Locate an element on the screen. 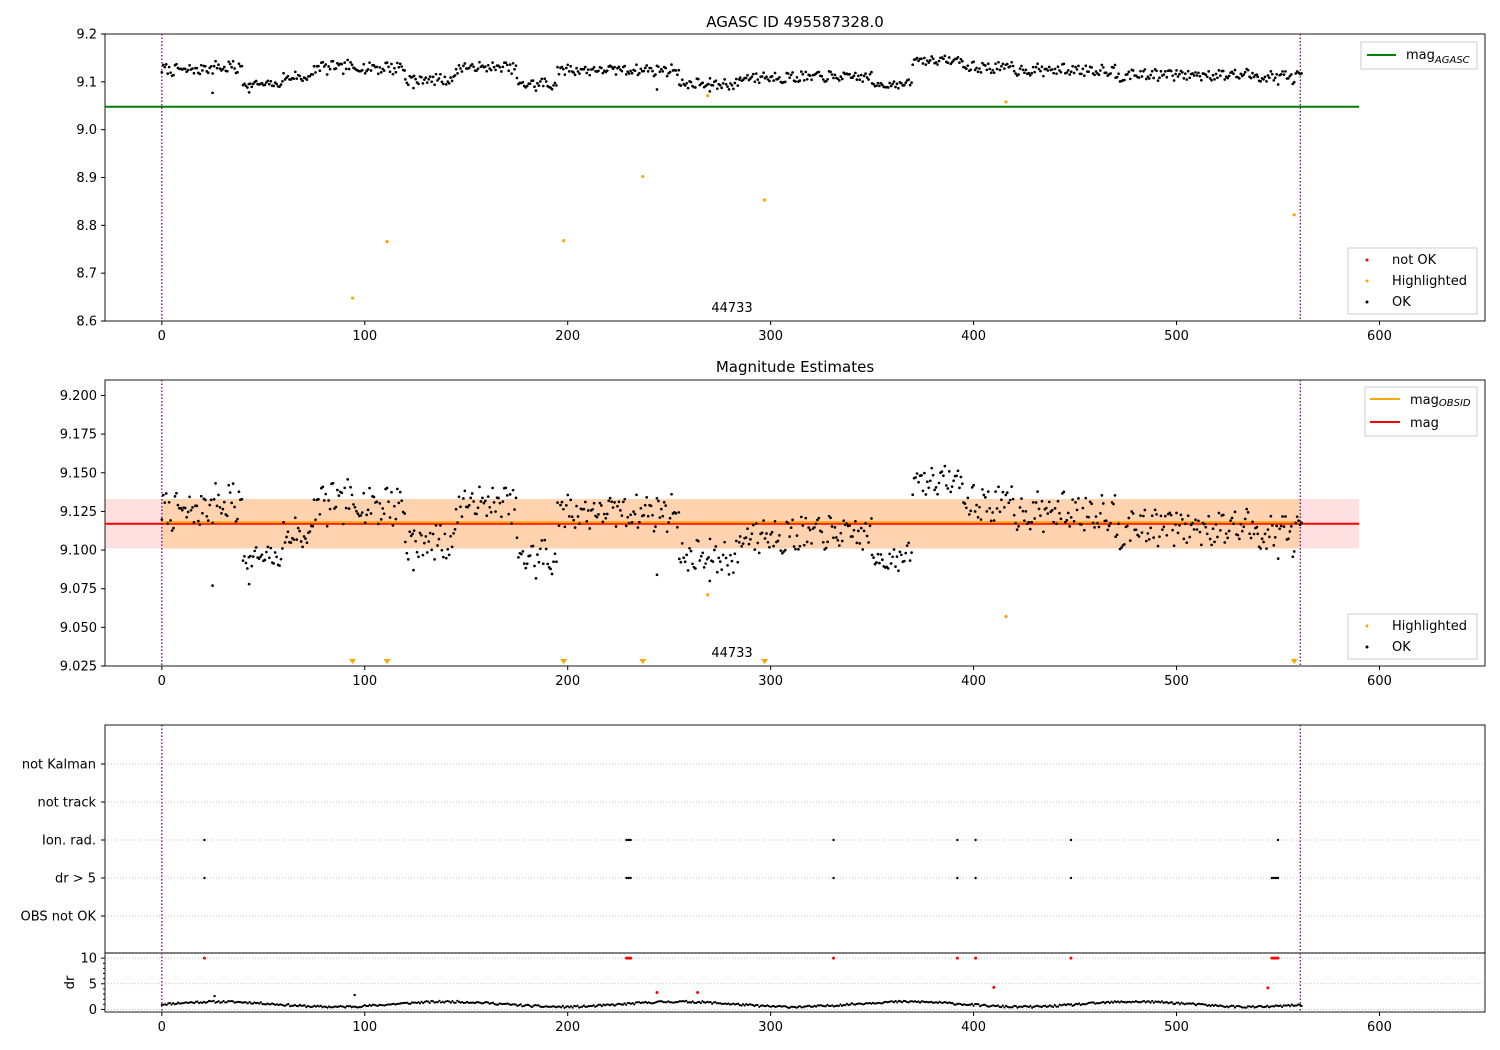 The height and width of the screenshot is (1050, 1500). x-tick-label: 0 is located at coordinates (162, 336).